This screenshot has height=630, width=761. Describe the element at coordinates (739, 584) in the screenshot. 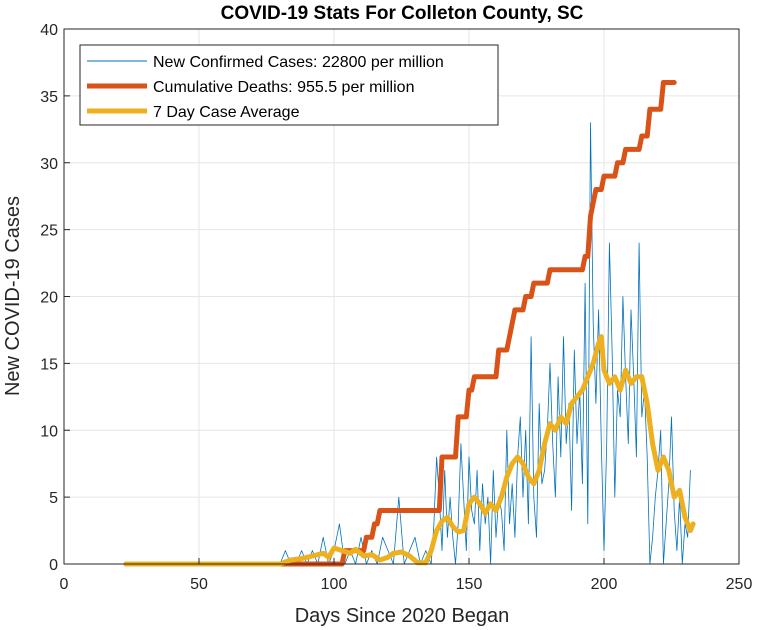

I see `x-tick-label: 250` at that location.